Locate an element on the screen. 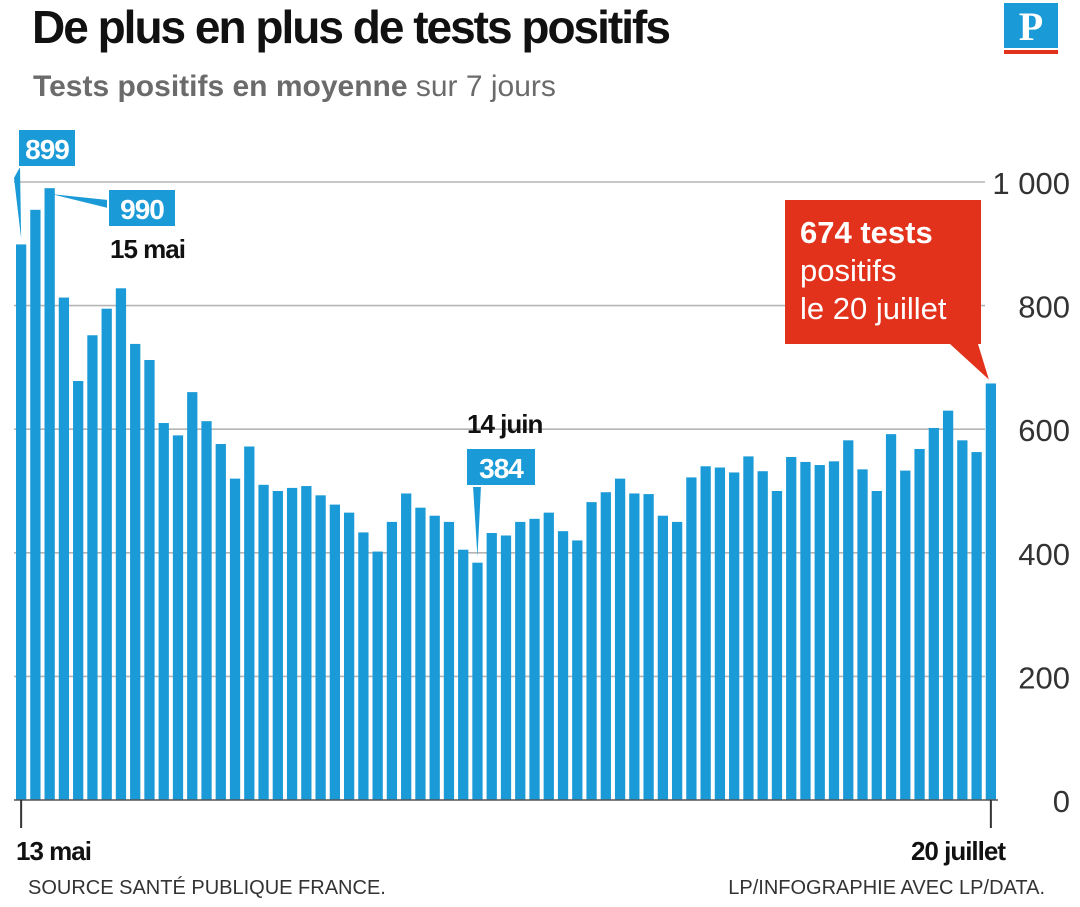 The width and height of the screenshot is (1080, 907). logo-letter: P is located at coordinates (1031, 26).